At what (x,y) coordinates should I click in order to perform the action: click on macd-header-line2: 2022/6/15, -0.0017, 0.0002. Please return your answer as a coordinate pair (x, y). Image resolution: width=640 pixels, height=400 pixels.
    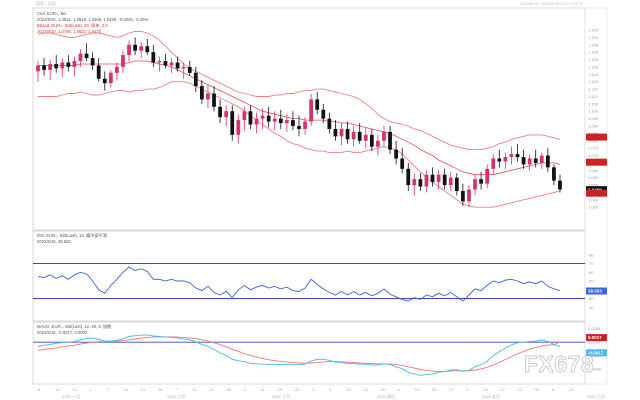
    Looking at the image, I should click on (62, 332).